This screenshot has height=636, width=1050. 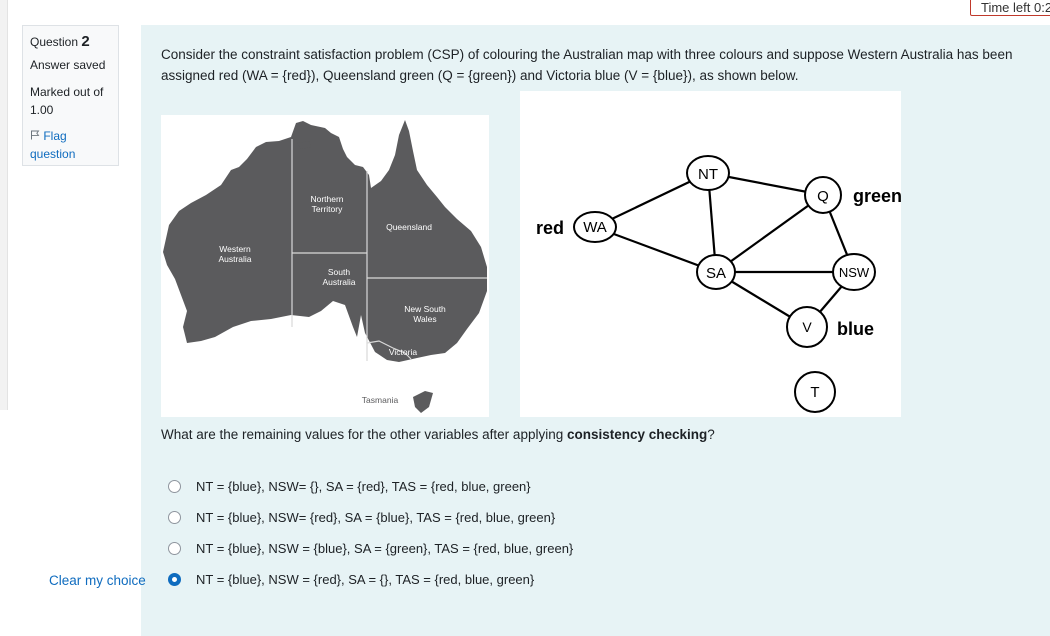 What do you see at coordinates (67, 101) in the screenshot?
I see `question-grade: Marked out of 1.00` at bounding box center [67, 101].